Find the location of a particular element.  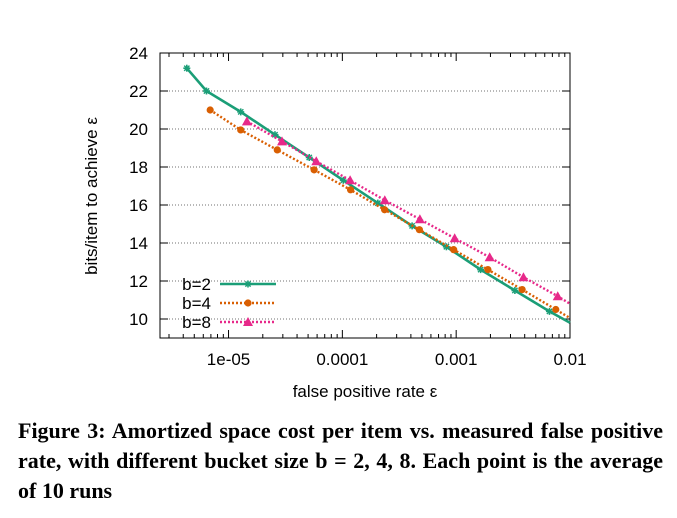

x-tick-label: 1e-05 is located at coordinates (228, 359).